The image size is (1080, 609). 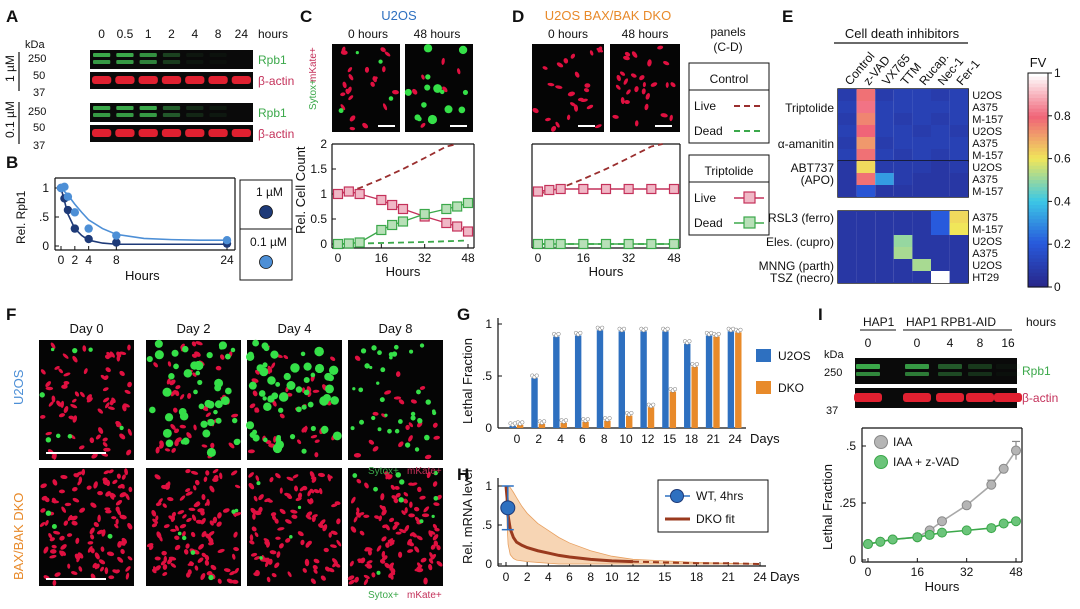 What do you see at coordinates (68, 210) in the screenshot?
I see `chart-b-point` at bounding box center [68, 210].